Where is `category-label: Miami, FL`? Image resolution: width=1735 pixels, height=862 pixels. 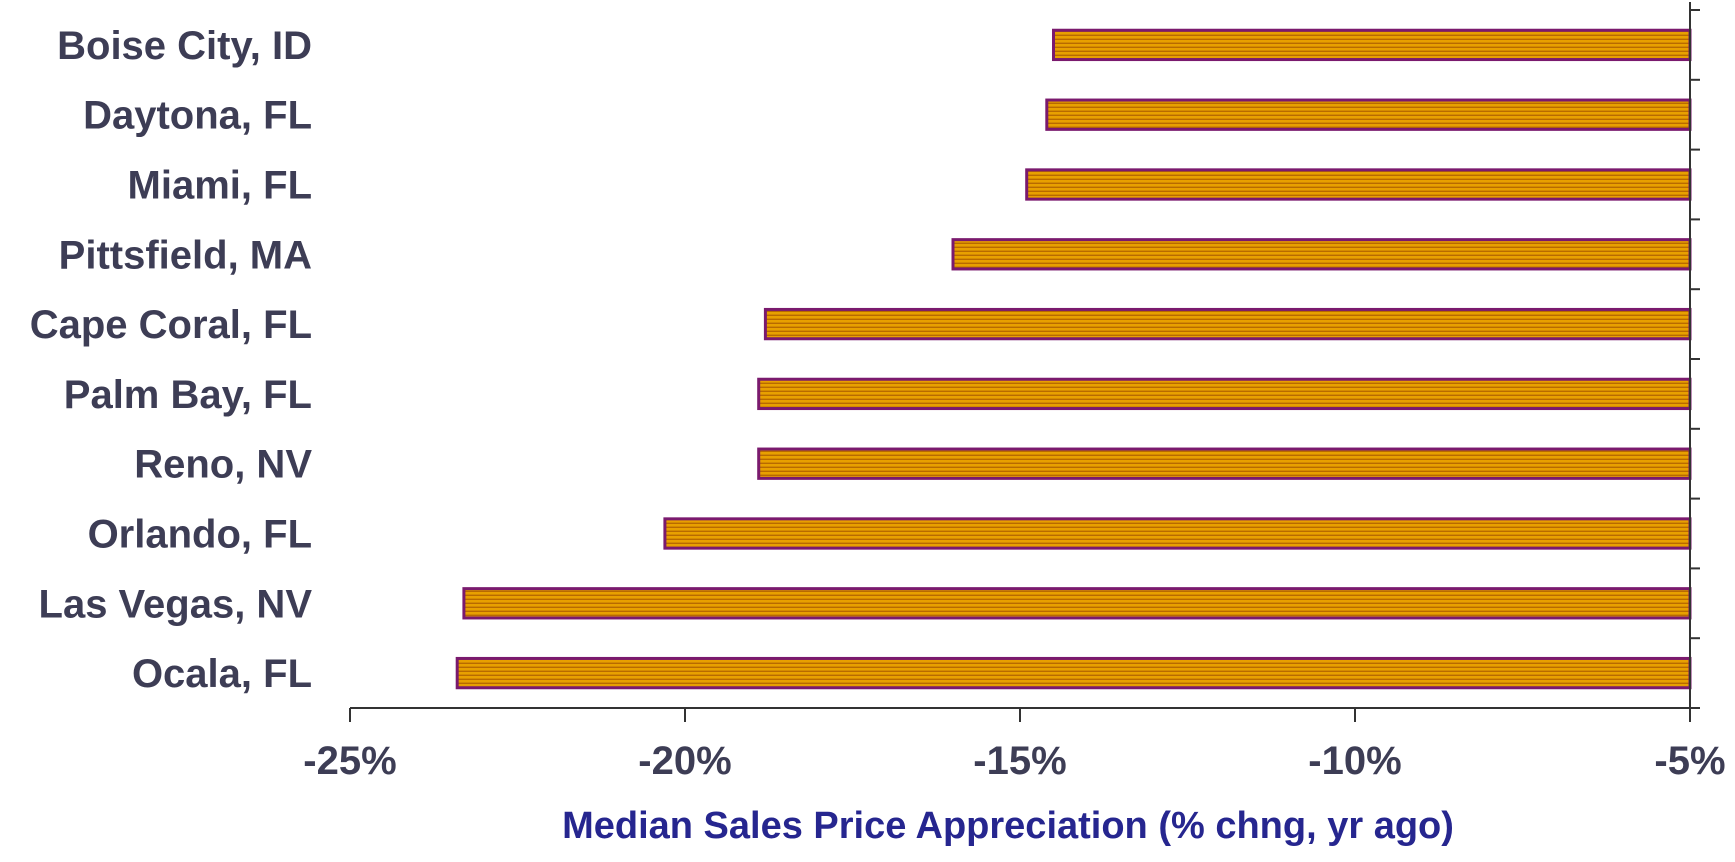
category-label: Miami, FL is located at coordinates (220, 186).